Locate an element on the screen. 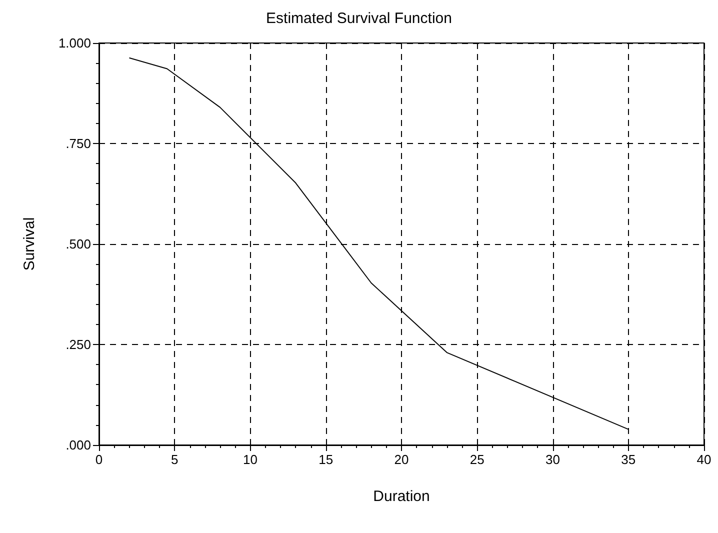 This screenshot has width=718, height=533. x-tick-label: 35 is located at coordinates (628, 459).